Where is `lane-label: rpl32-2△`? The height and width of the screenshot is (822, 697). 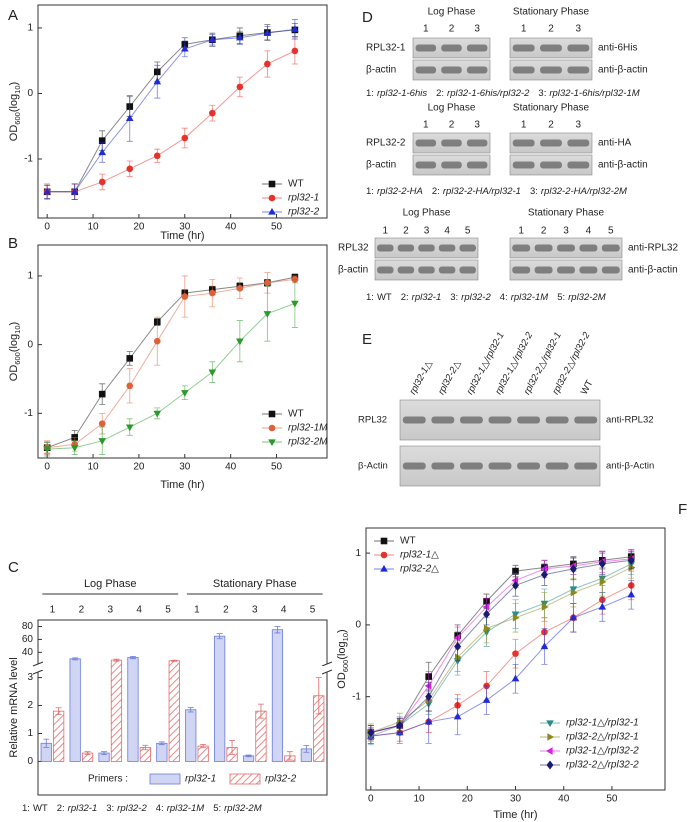 lane-label: rpl32-2△ is located at coordinates (449, 377).